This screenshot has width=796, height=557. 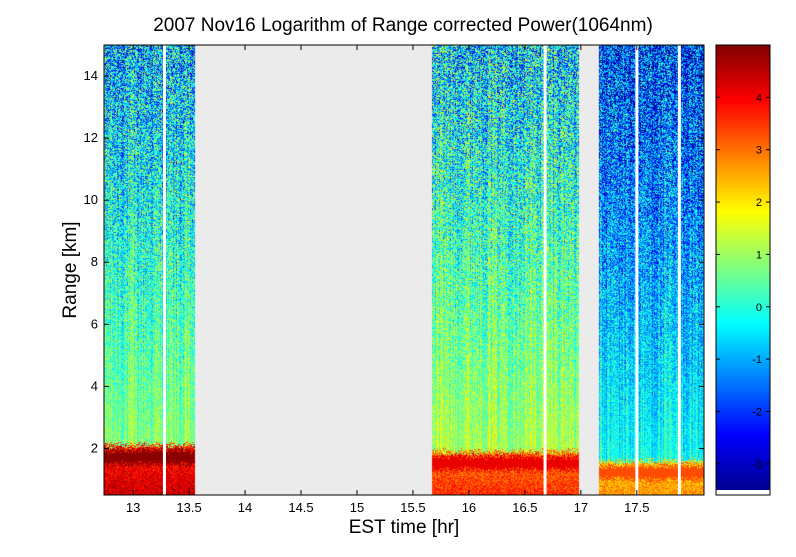 I want to click on x-tick-label: 14, so click(x=245, y=507).